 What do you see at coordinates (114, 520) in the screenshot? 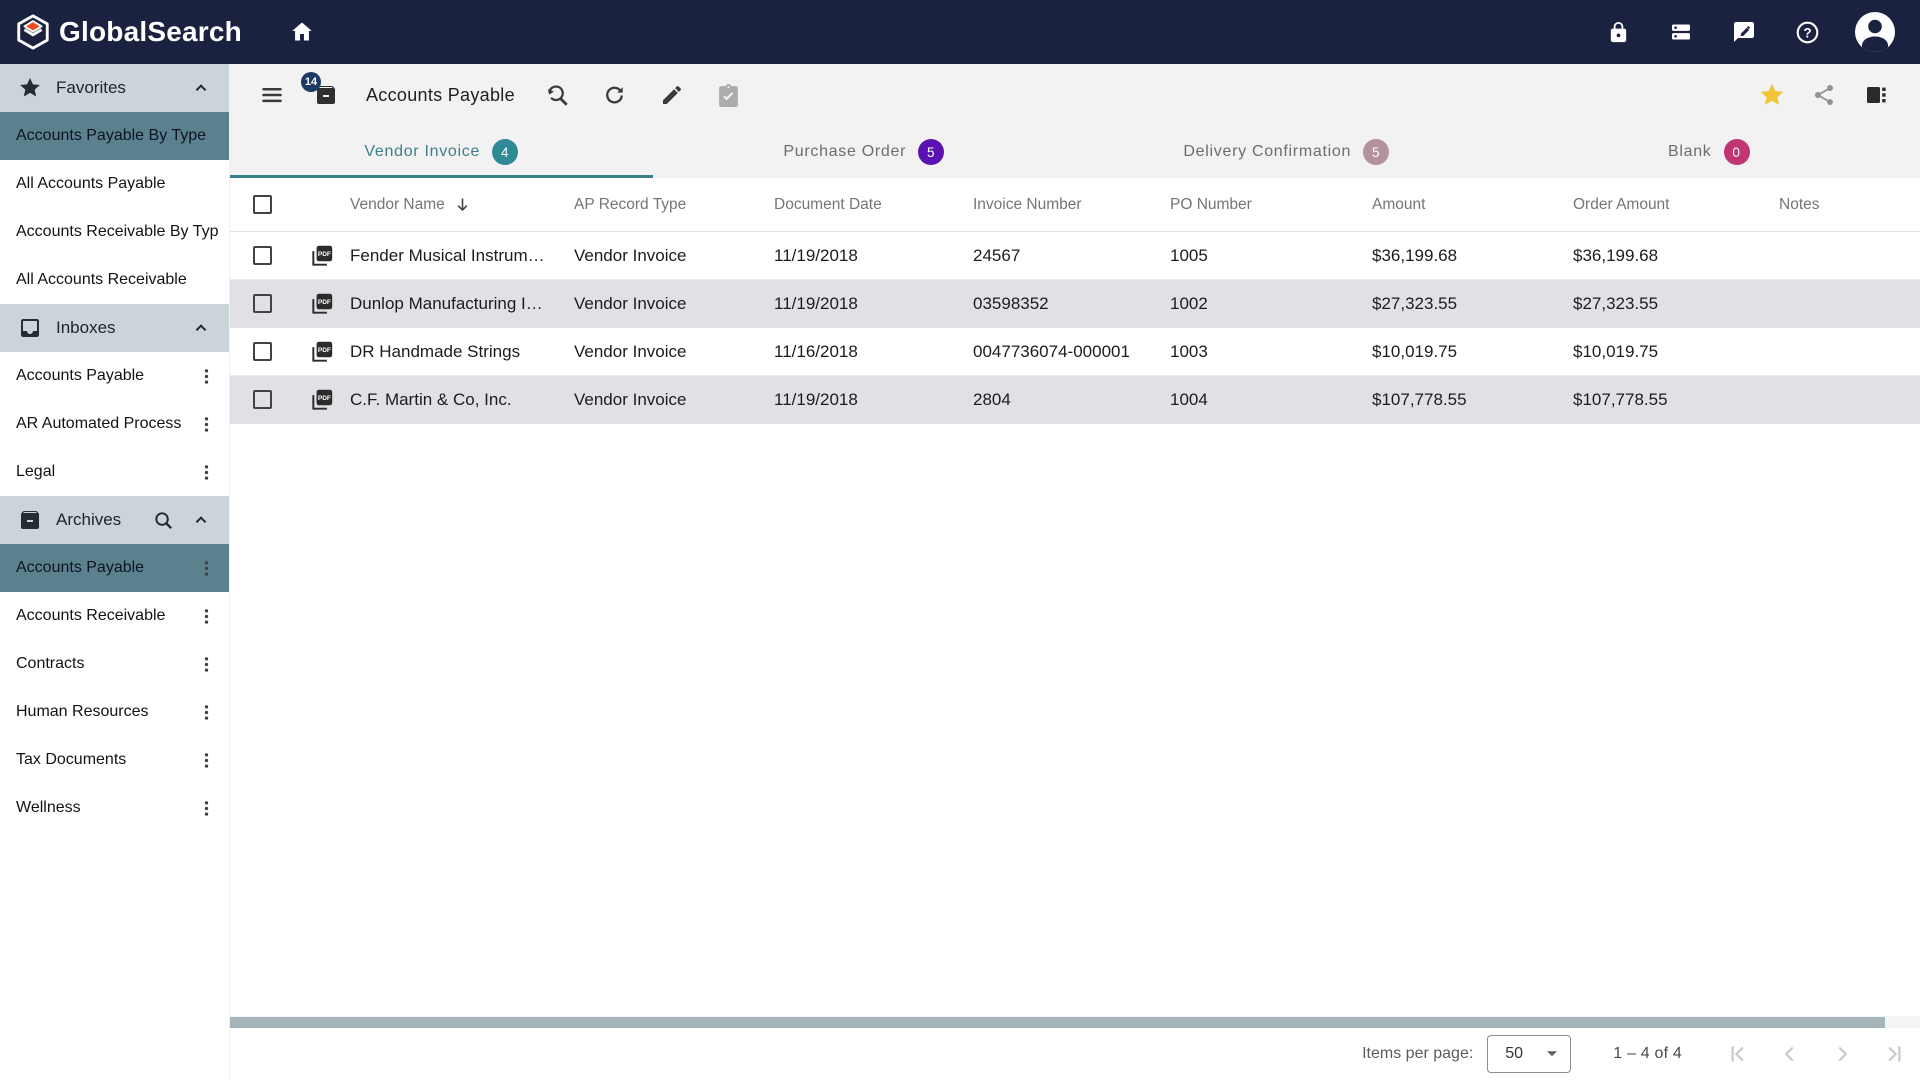
I see `section-header-archives: Archives` at bounding box center [114, 520].